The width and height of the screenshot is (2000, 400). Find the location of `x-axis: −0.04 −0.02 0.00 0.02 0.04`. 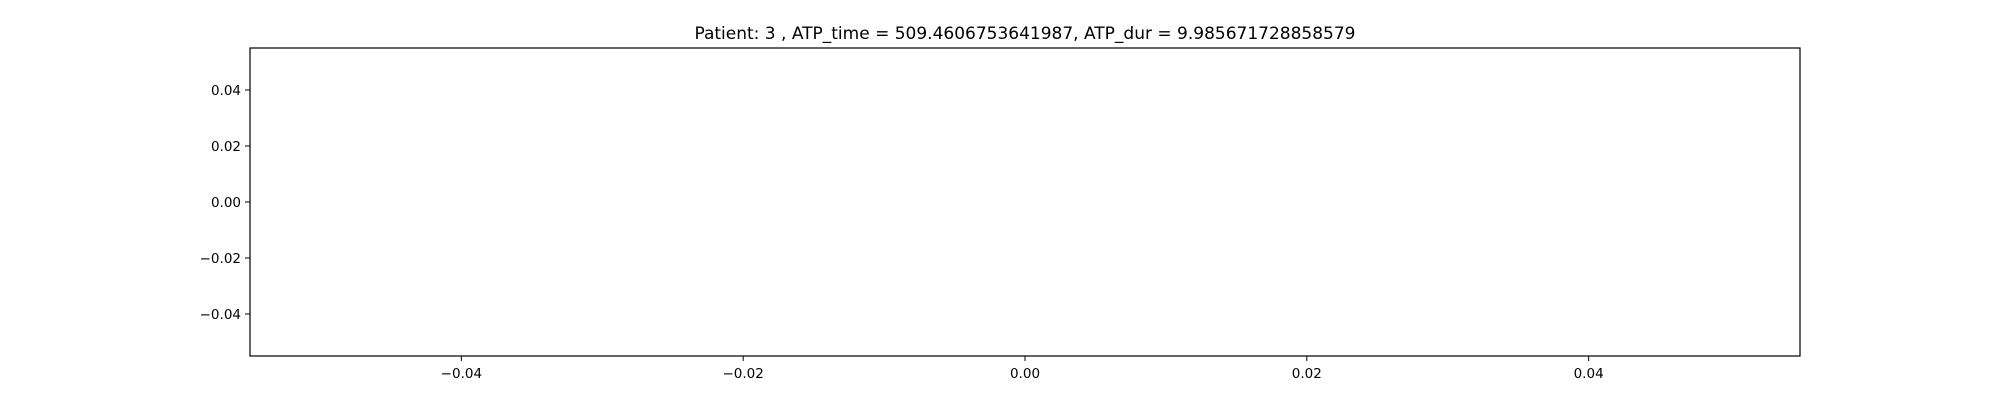

x-axis: −0.04 −0.02 0.00 0.02 0.04 is located at coordinates (1022, 369).